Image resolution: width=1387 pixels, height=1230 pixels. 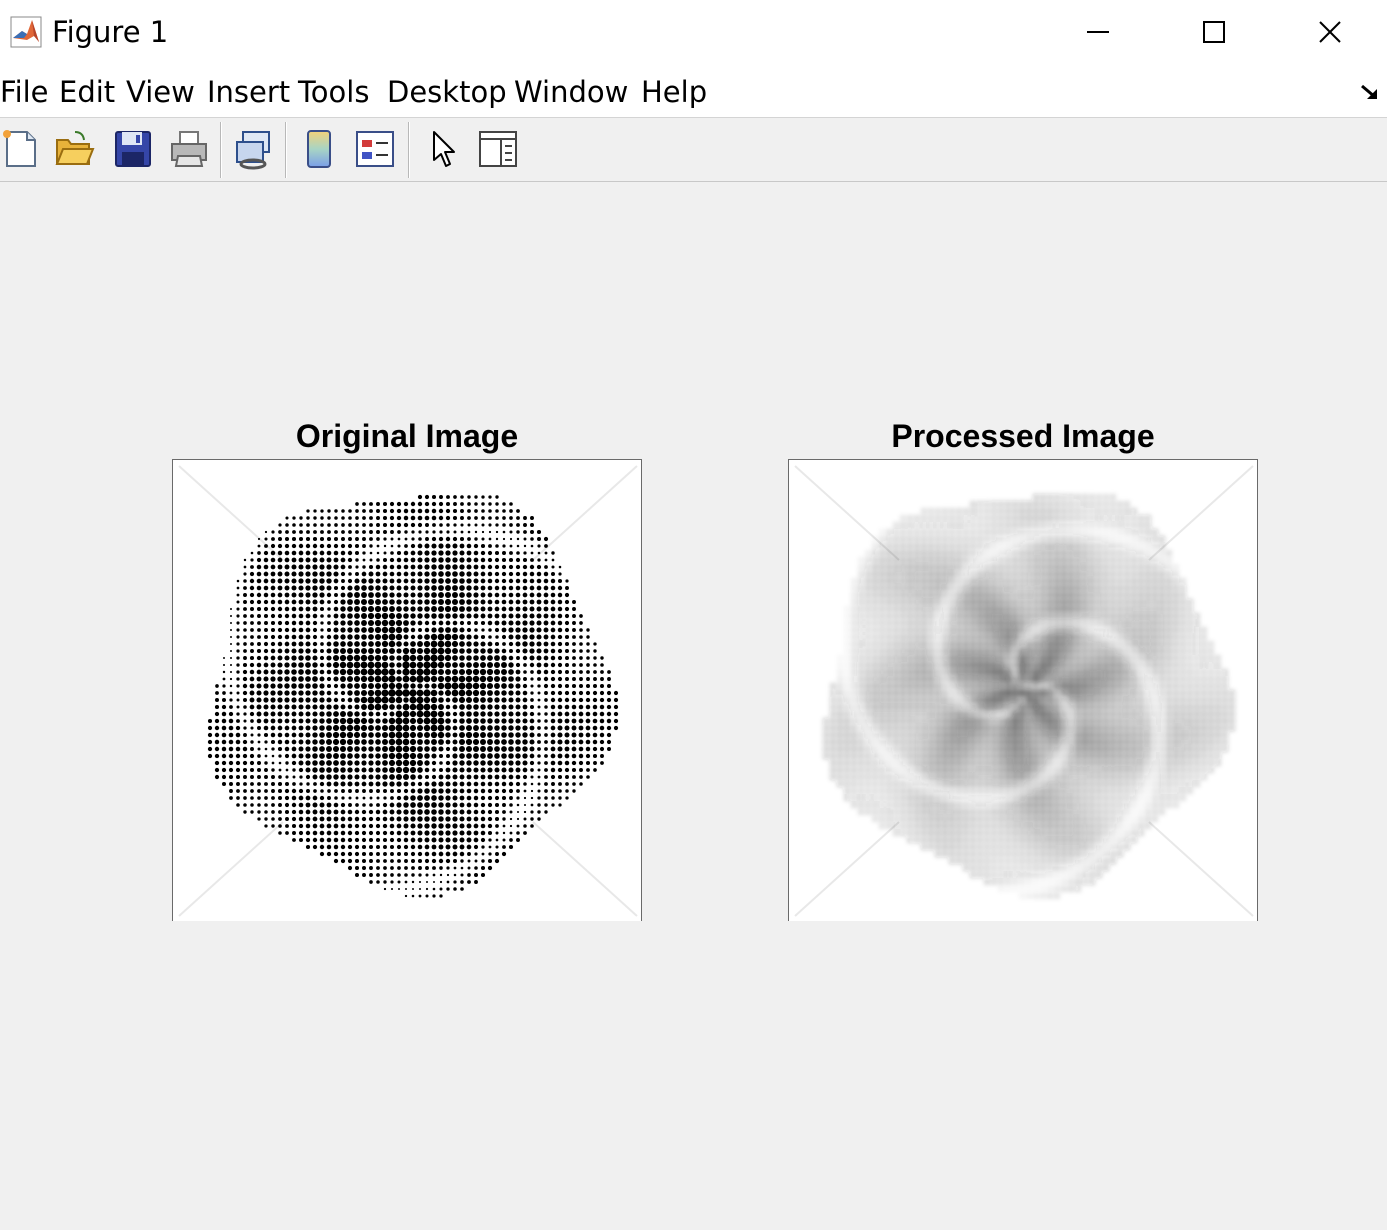 What do you see at coordinates (87, 92) in the screenshot?
I see `menu-edit: Edit` at bounding box center [87, 92].